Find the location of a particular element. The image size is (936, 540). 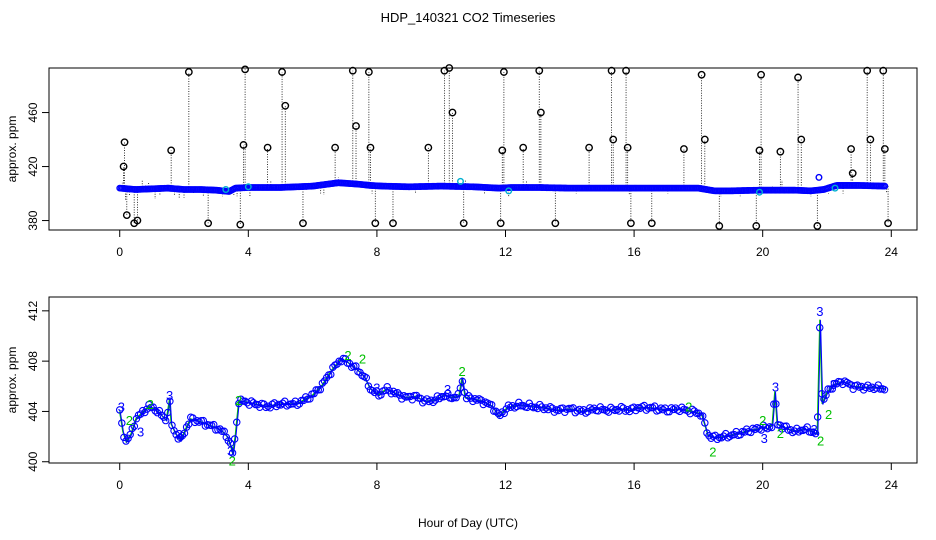

bottom-x-tick-label-0: 0 is located at coordinates (119, 485).